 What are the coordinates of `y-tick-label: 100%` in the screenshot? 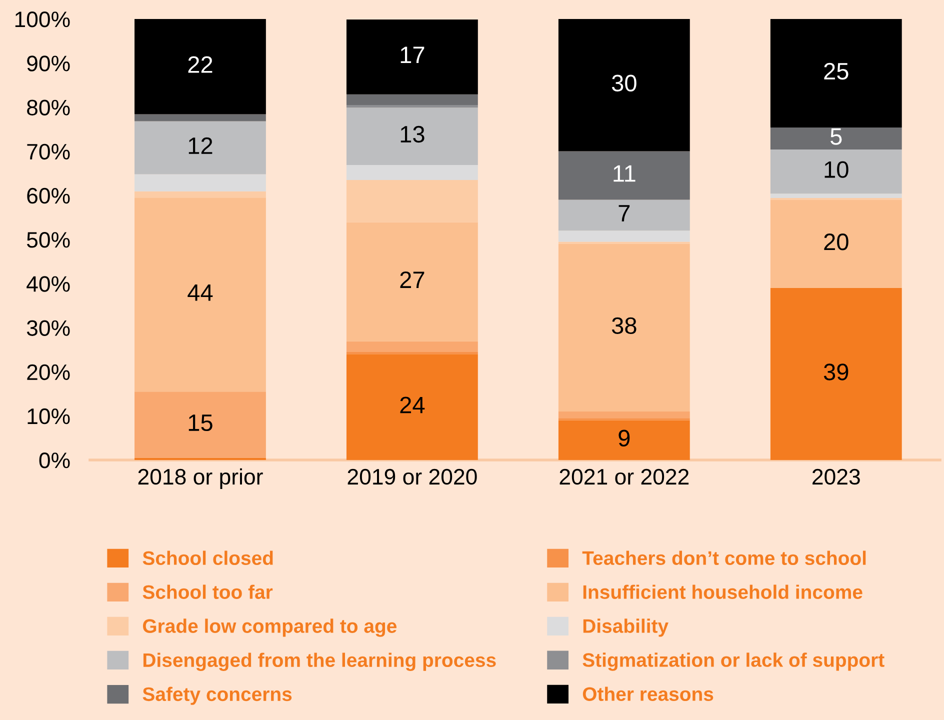 It's located at (42, 20).